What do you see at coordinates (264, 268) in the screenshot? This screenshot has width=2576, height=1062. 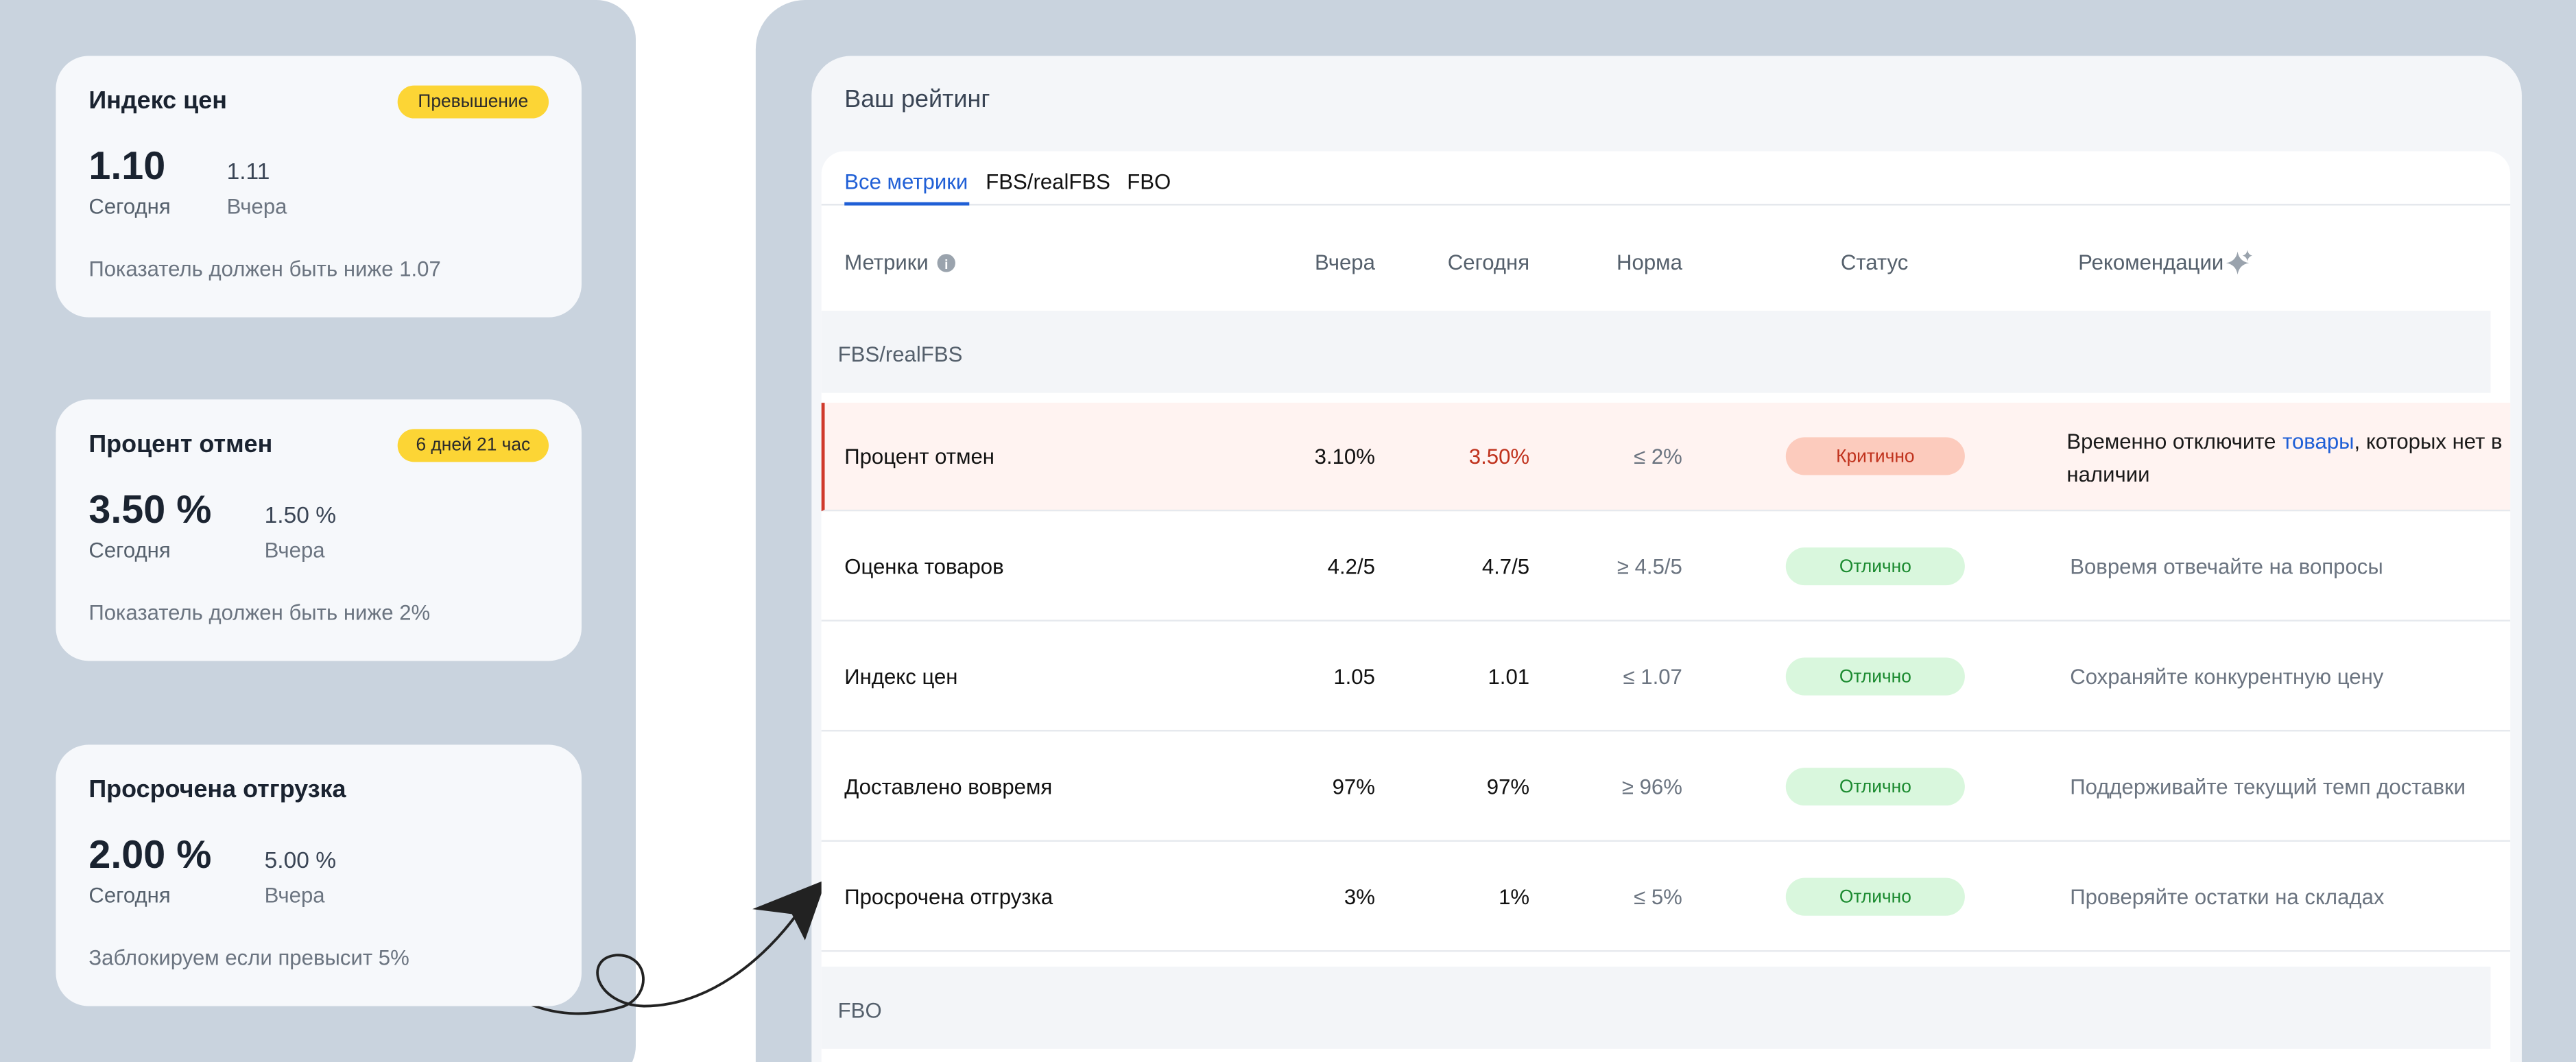 I see `card-note: Показатель должен быть ниже 1.07` at bounding box center [264, 268].